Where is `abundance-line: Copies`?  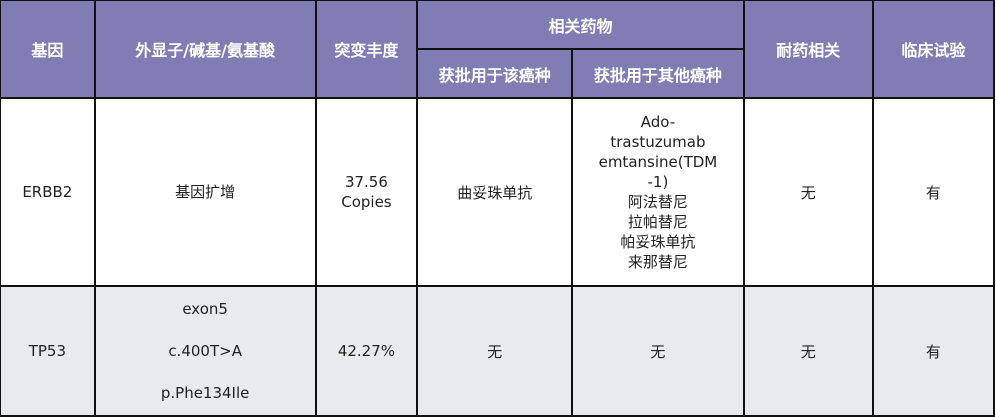 abundance-line: Copies is located at coordinates (366, 202).